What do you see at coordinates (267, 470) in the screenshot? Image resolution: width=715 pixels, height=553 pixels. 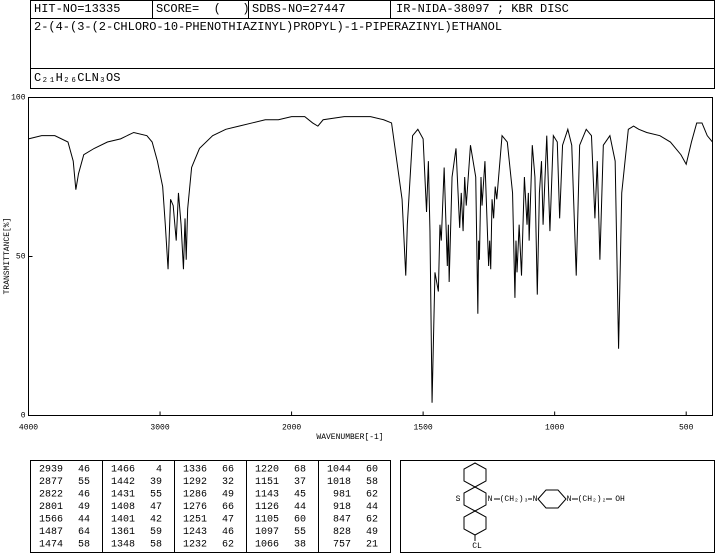 I see `peak-wavenumber: 1220` at bounding box center [267, 470].